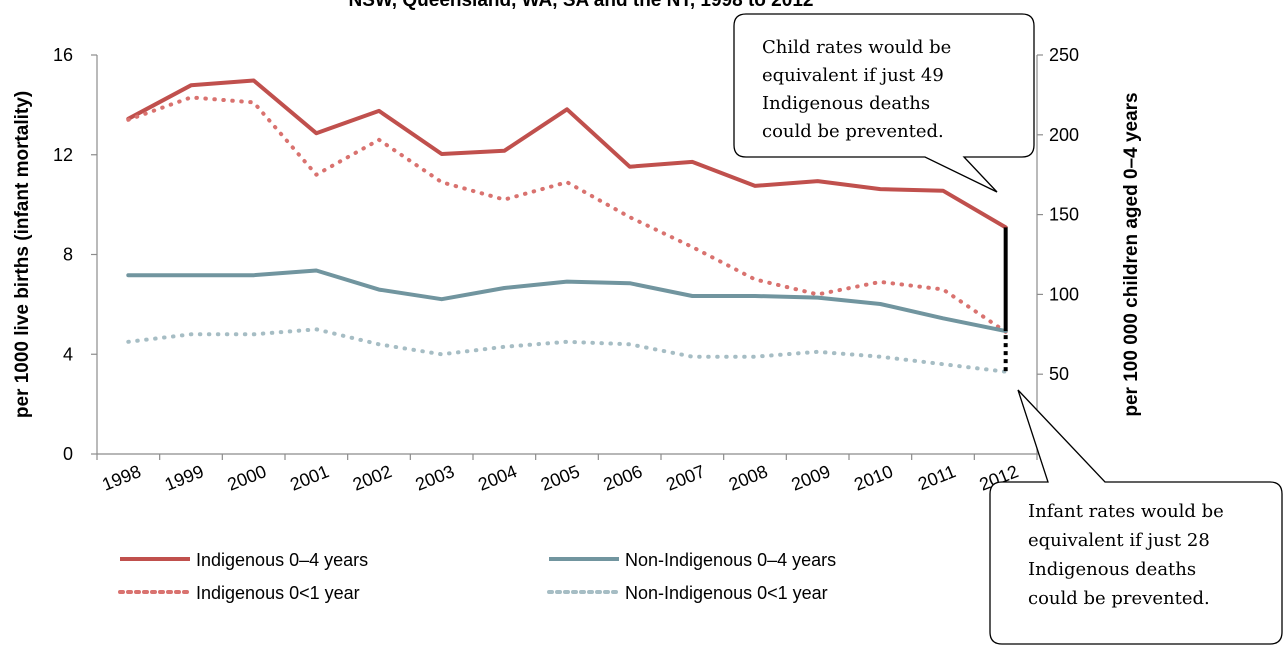 This screenshot has width=1286, height=647. What do you see at coordinates (936, 477) in the screenshot?
I see `x-tick-label: 2011` at bounding box center [936, 477].